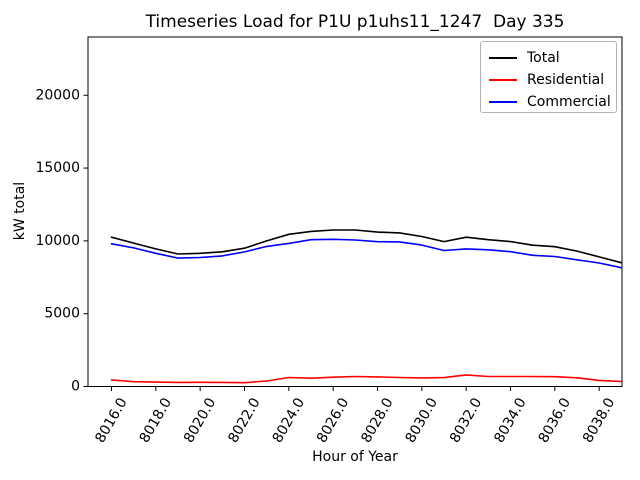 This screenshot has width=640, height=480. Describe the element at coordinates (355, 457) in the screenshot. I see `x-axis-label: Hour of Year` at that location.